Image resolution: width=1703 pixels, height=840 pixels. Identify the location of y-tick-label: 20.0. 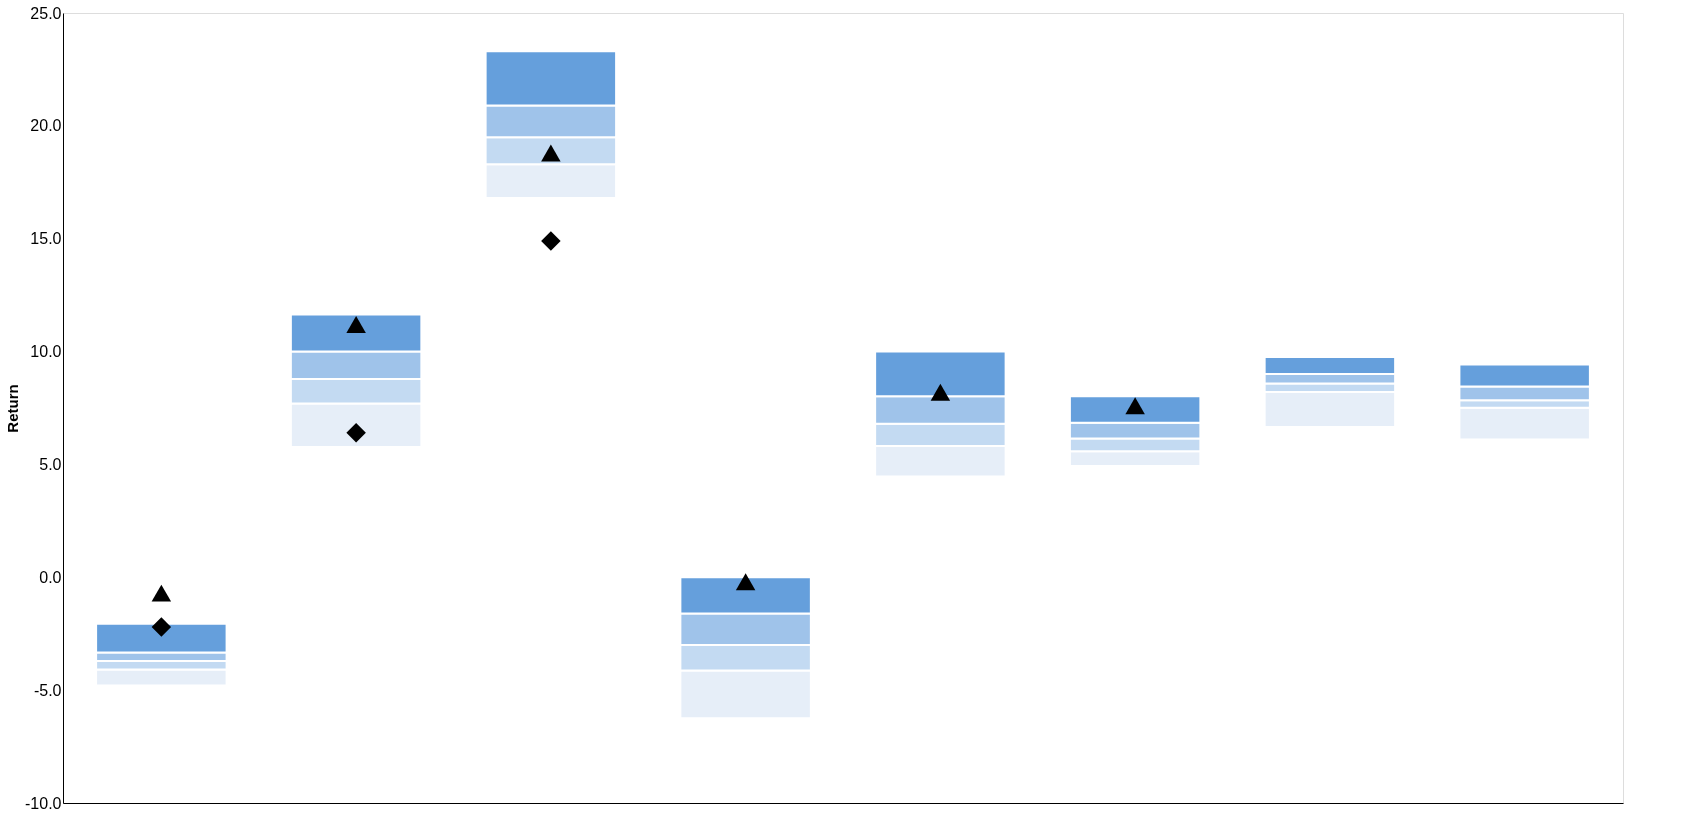
(46, 126).